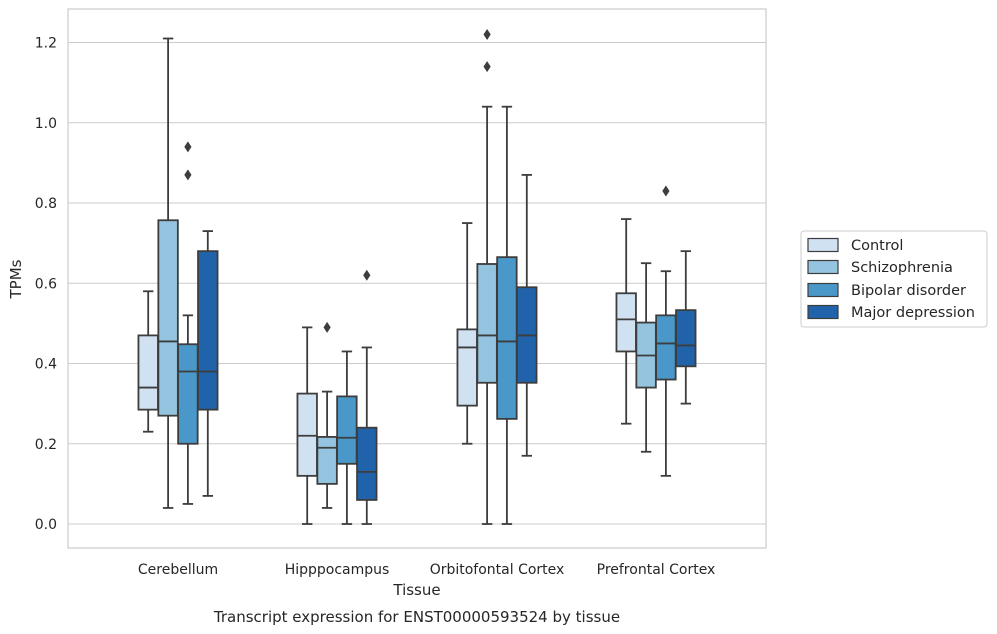 This screenshot has height=634, width=997. I want to click on legend-entry: Major depression, so click(891, 312).